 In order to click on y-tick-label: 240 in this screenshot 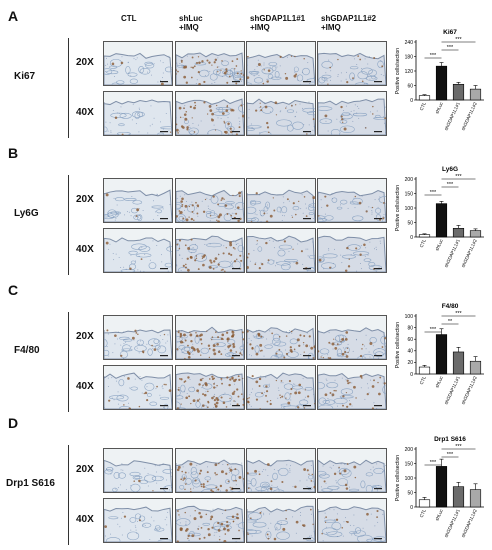, I will do `click(409, 43)`.